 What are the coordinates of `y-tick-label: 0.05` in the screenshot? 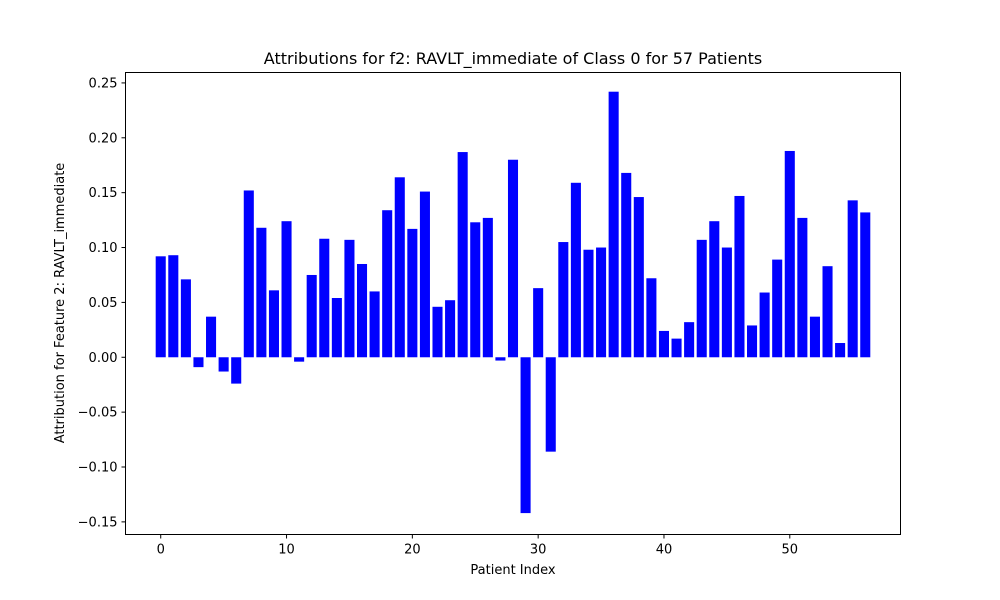 It's located at (103, 303).